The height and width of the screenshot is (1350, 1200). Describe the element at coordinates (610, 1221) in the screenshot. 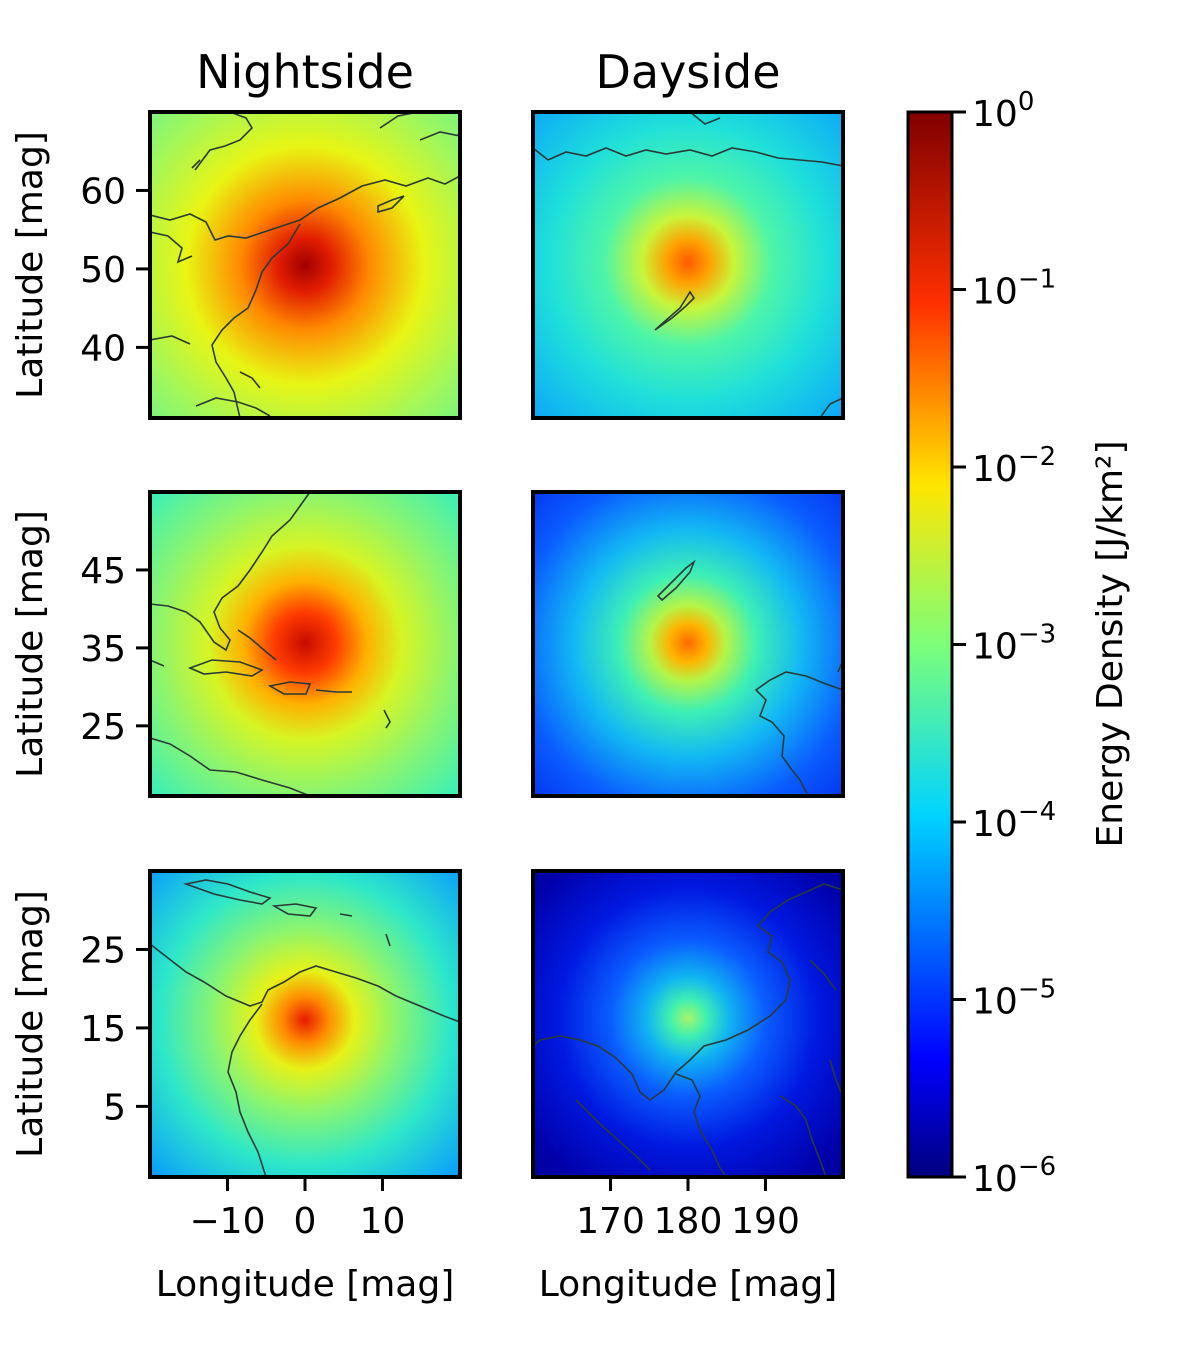

I see `x-tick-label: 170` at that location.